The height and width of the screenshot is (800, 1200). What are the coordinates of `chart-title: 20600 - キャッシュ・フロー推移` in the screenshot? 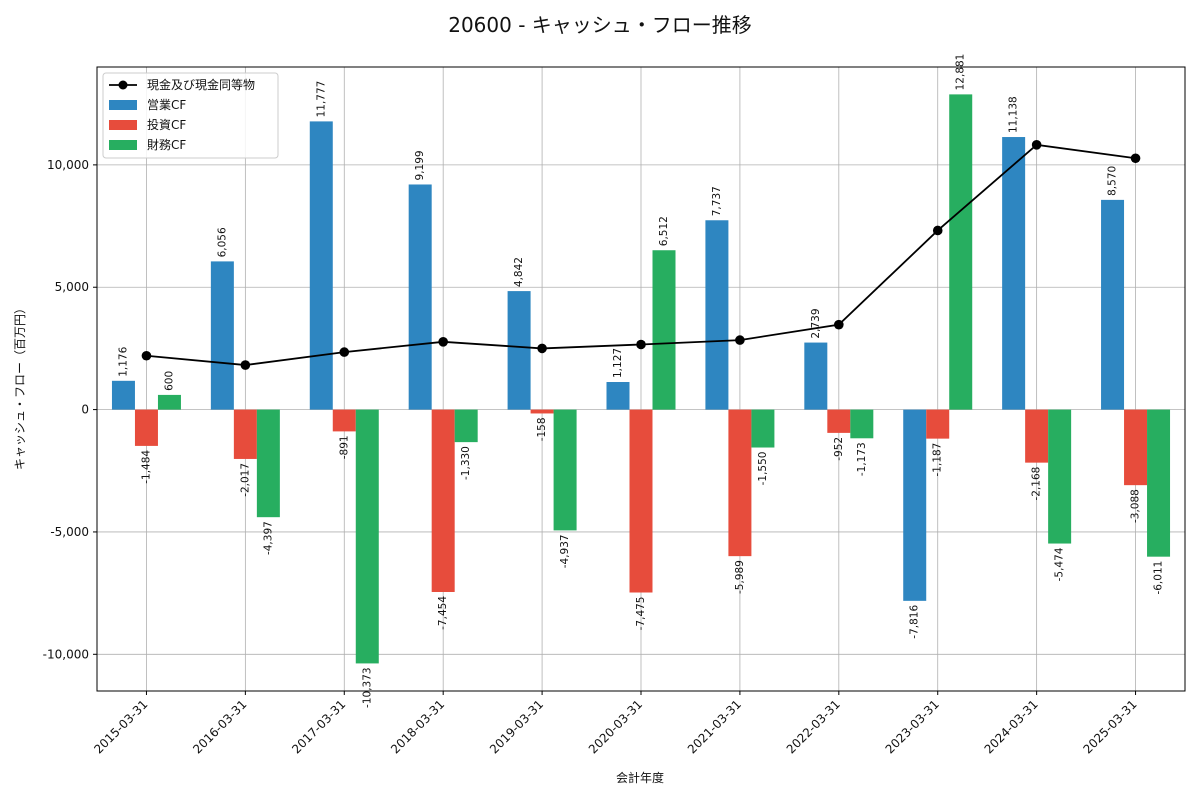 It's located at (600, 25).